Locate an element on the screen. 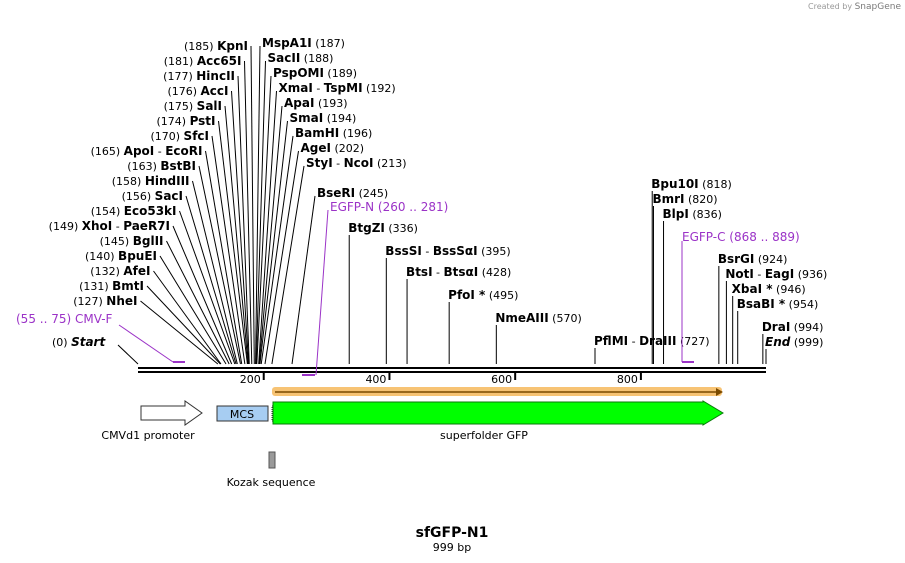 The width and height of the screenshot is (905, 563). site-position: (188) is located at coordinates (316, 58).